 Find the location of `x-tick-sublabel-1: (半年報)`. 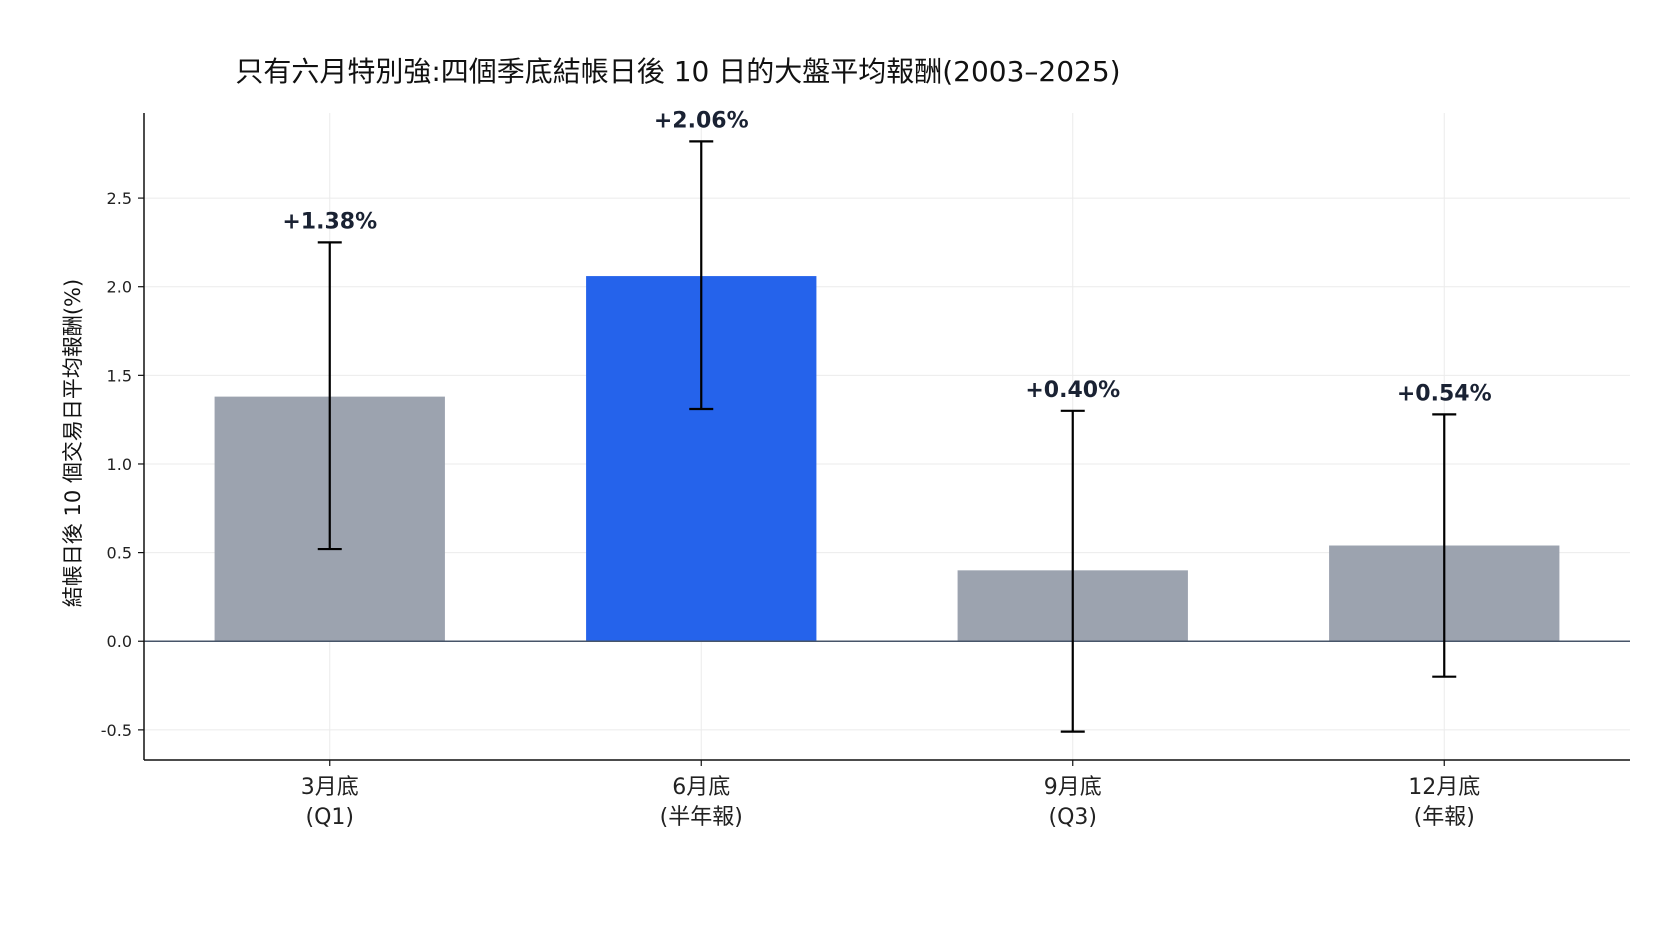

x-tick-sublabel-1: (半年報) is located at coordinates (701, 817).